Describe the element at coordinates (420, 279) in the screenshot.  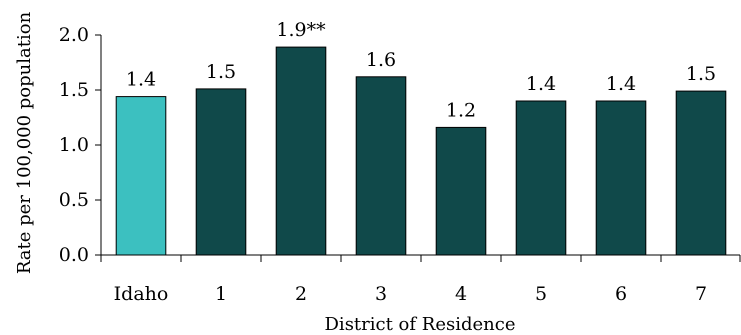
I see `x-axis: Idaho 1 2 3 4 5 6 7` at that location.